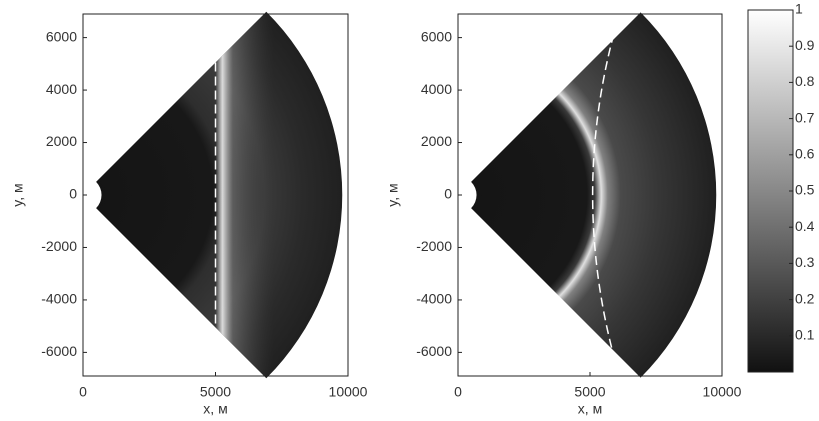 The width and height of the screenshot is (819, 421). I want to click on colorbar-tick-label: 0.6, so click(805, 154).